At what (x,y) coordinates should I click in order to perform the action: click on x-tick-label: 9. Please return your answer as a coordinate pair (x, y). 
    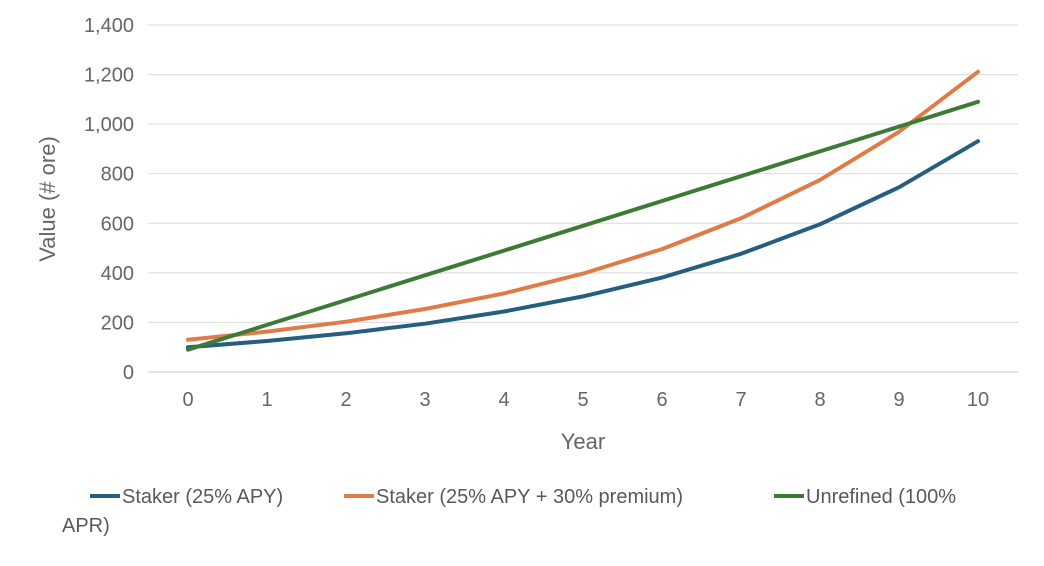
    Looking at the image, I should click on (898, 400).